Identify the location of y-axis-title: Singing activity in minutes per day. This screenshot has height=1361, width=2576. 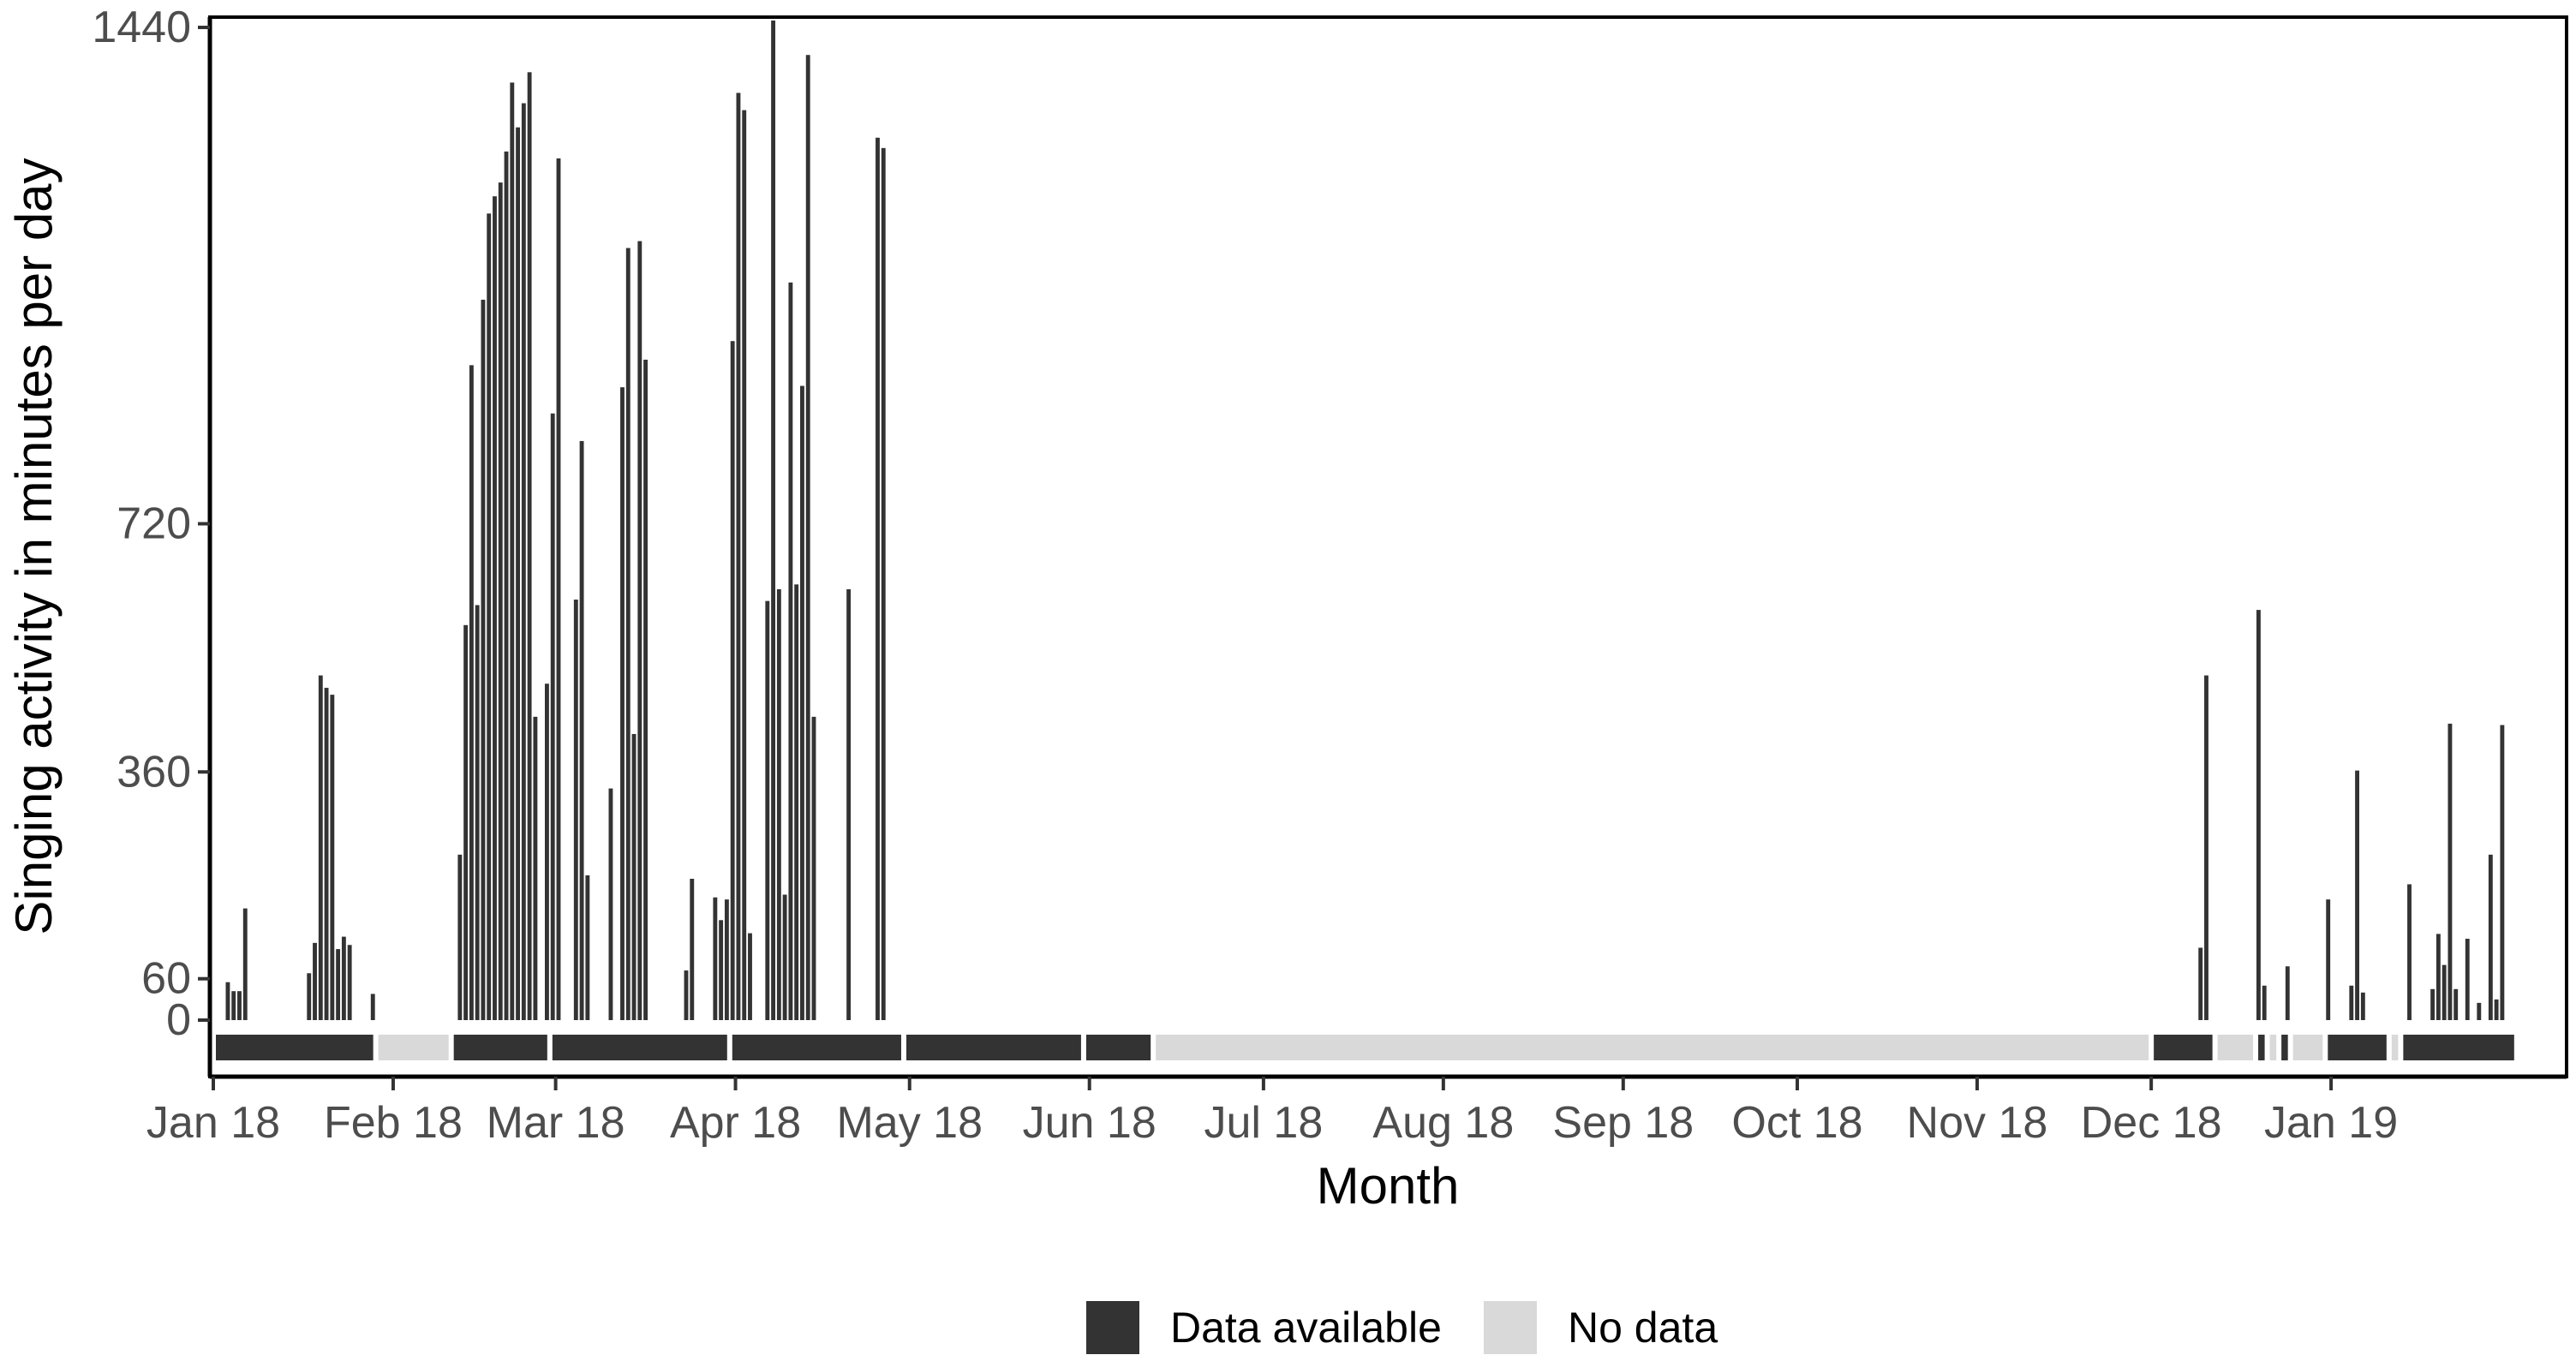
(34, 546).